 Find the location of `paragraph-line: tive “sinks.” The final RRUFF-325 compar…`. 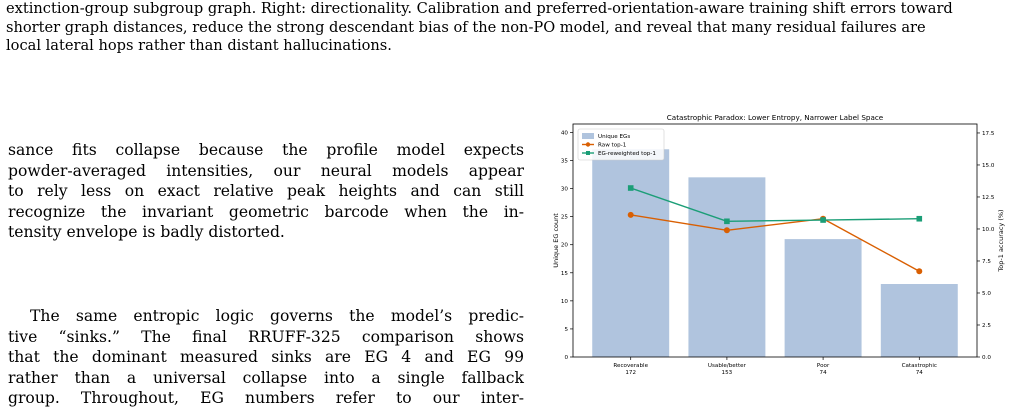

paragraph-line: tive “sinks.” The final RRUFF-325 compar… is located at coordinates (266, 336).